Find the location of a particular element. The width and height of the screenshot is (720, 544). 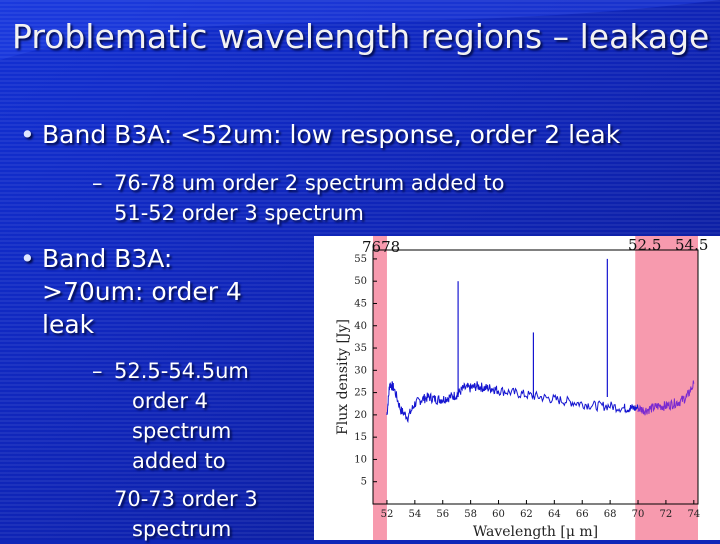

bullet-line: leak is located at coordinates (68, 324).